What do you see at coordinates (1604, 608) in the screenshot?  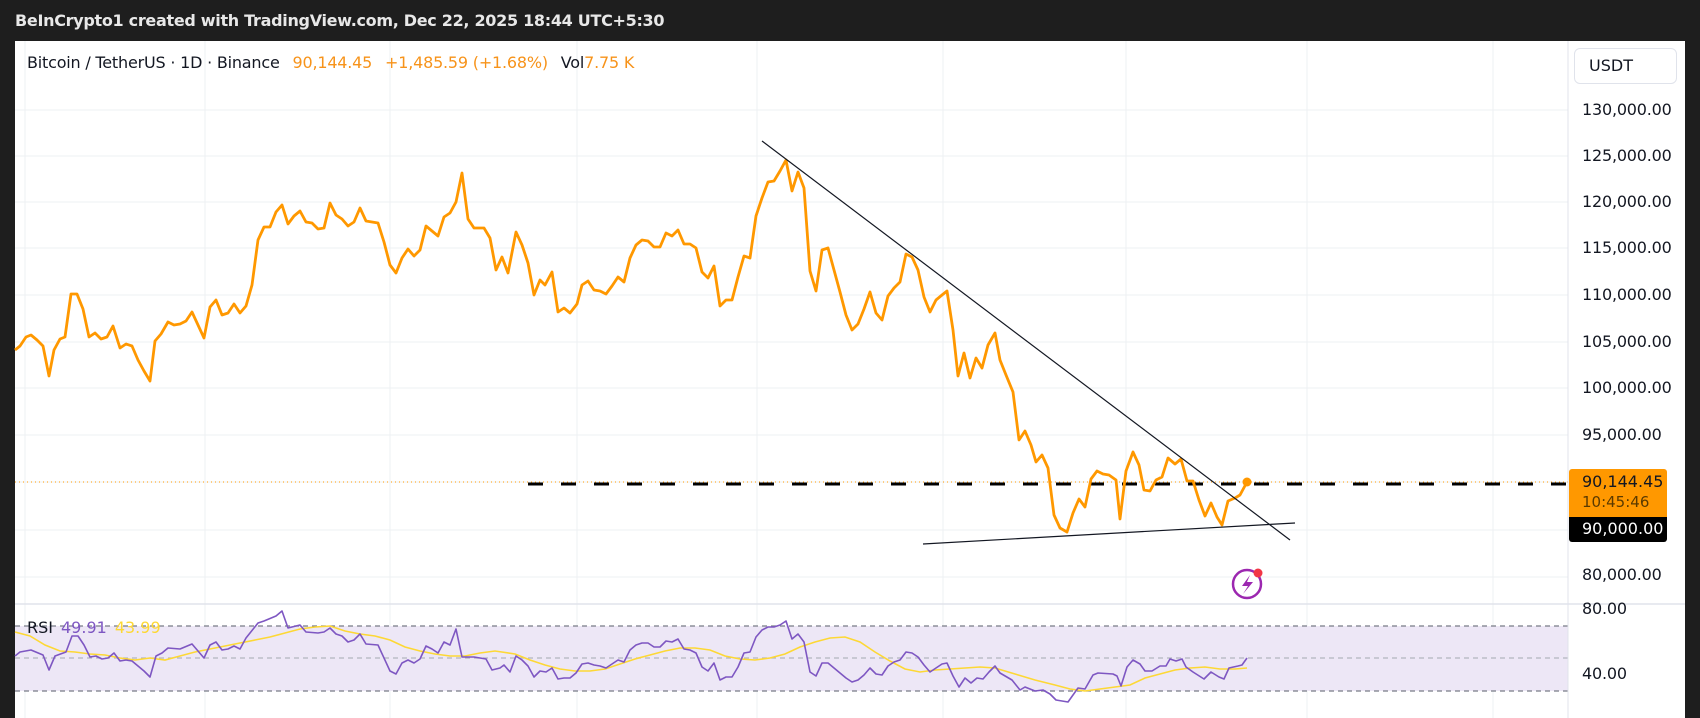 I see `rsi-tick-80: 80.00` at bounding box center [1604, 608].